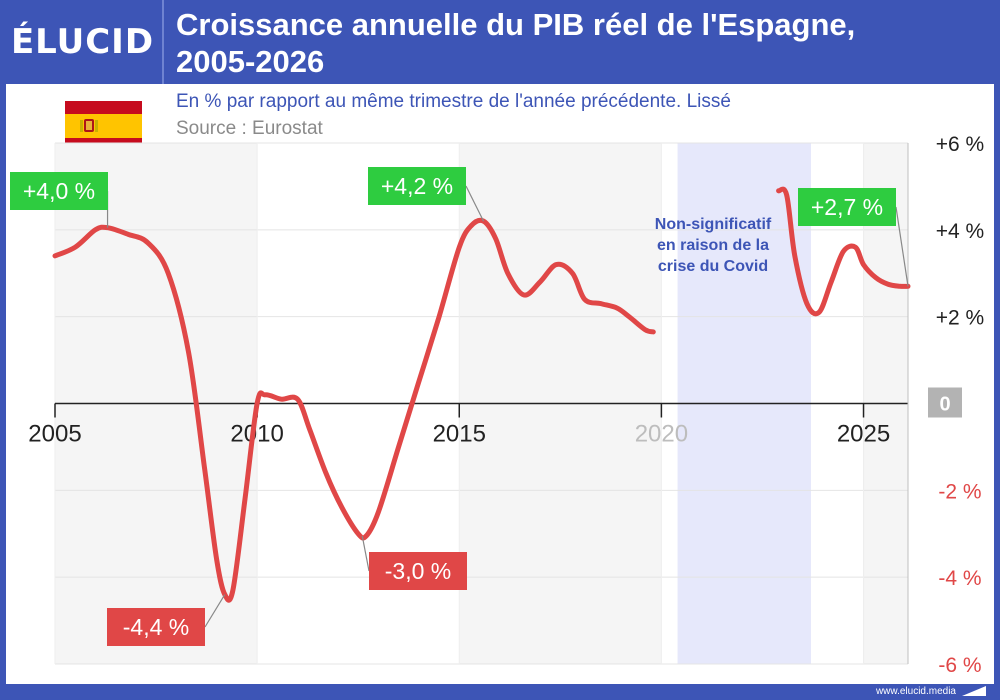  I want to click on x-tick-label: 2025, so click(863, 434).